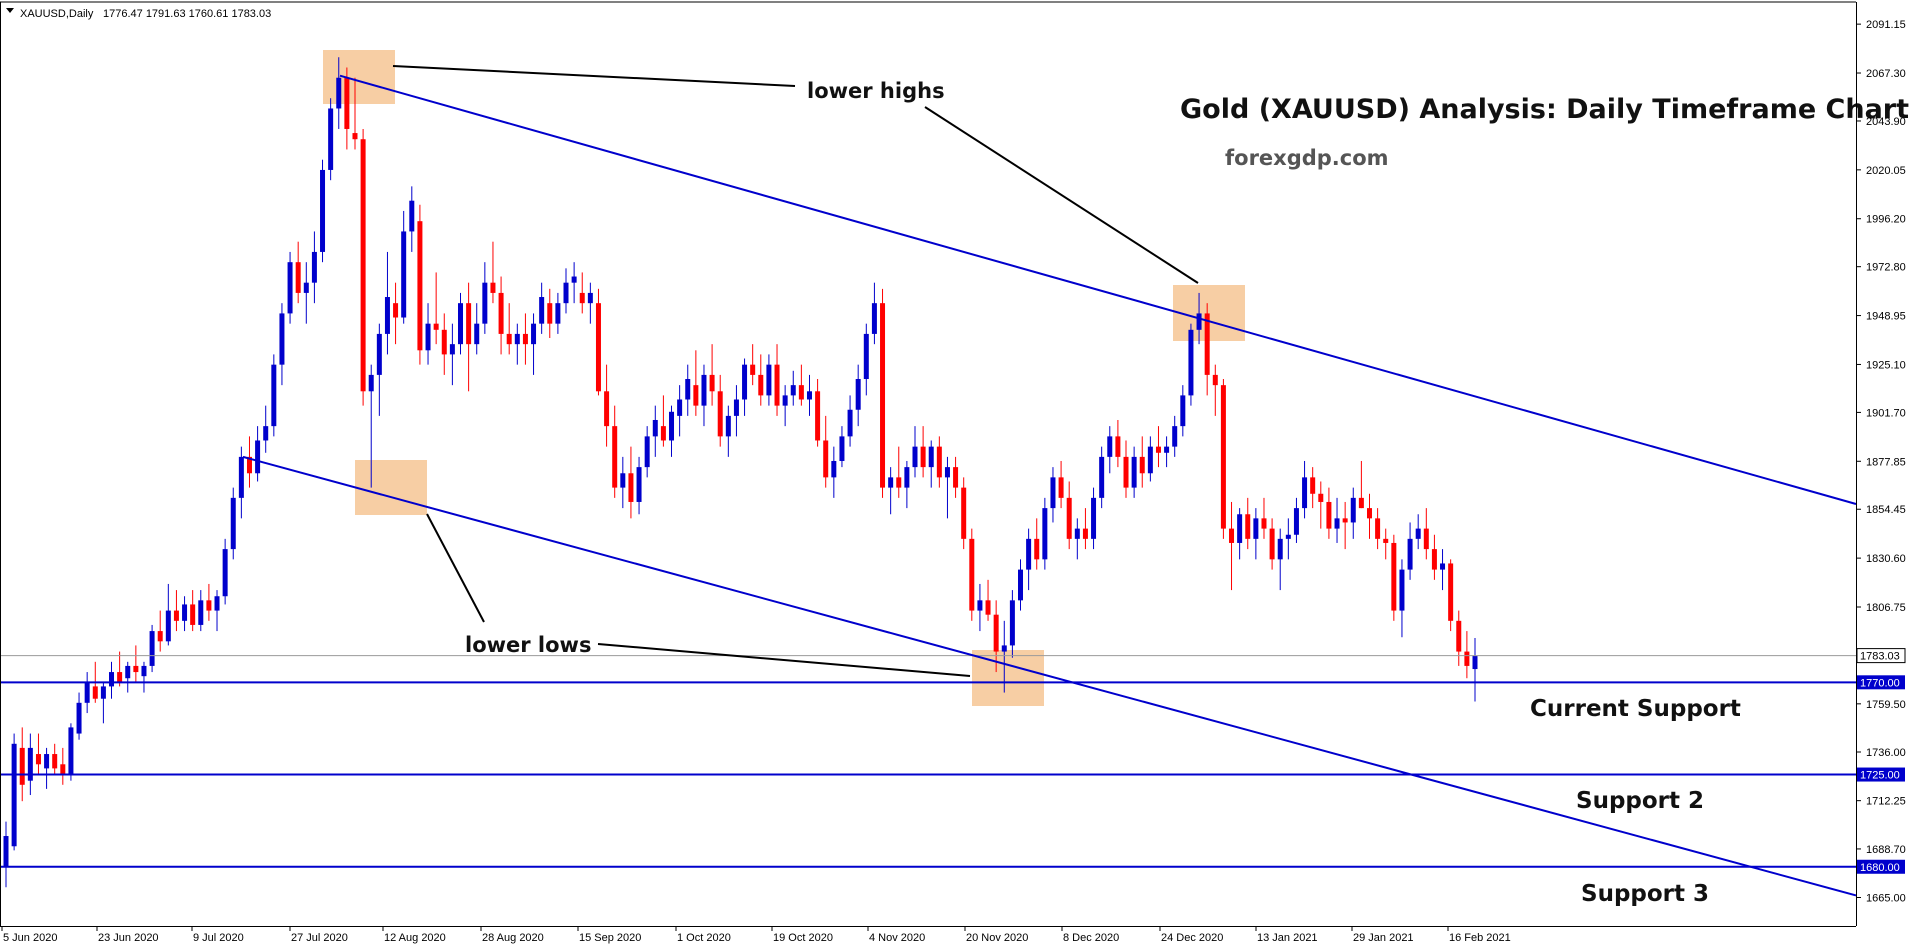  Describe the element at coordinates (1881, 682) in the screenshot. I see `support-badge` at that location.